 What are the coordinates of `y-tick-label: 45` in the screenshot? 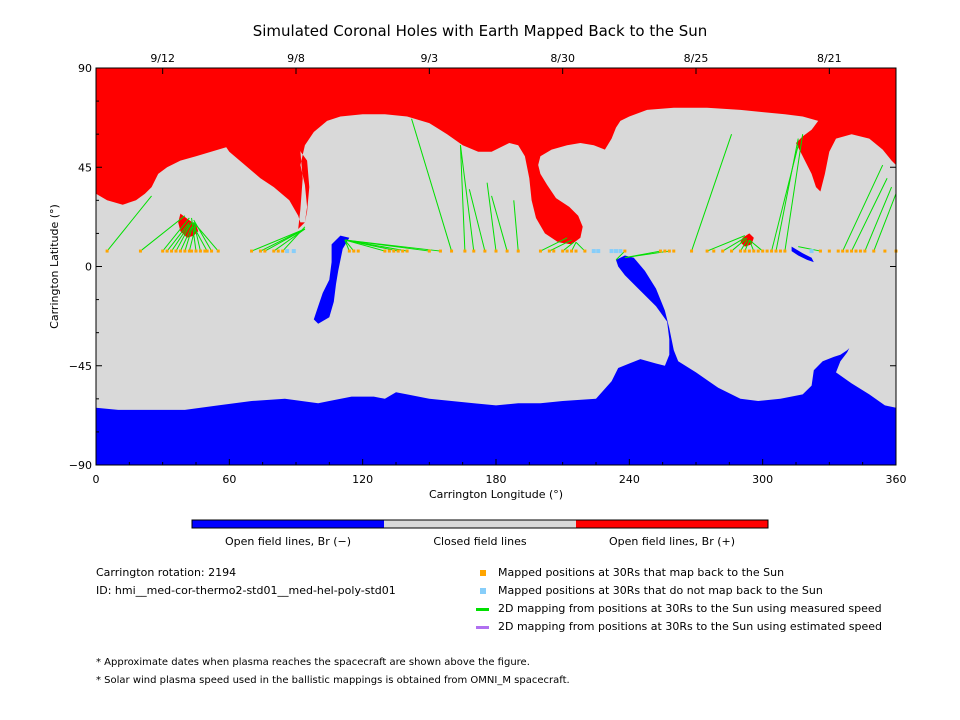 It's located at (85, 167).